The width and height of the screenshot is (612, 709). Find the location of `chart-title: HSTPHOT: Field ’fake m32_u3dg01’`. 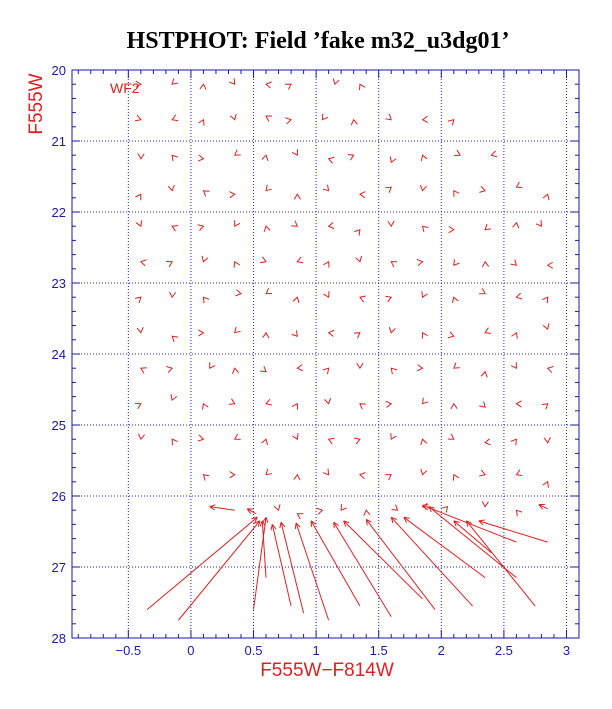

chart-title: HSTPHOT: Field ’fake m32_u3dg01’ is located at coordinates (318, 41).